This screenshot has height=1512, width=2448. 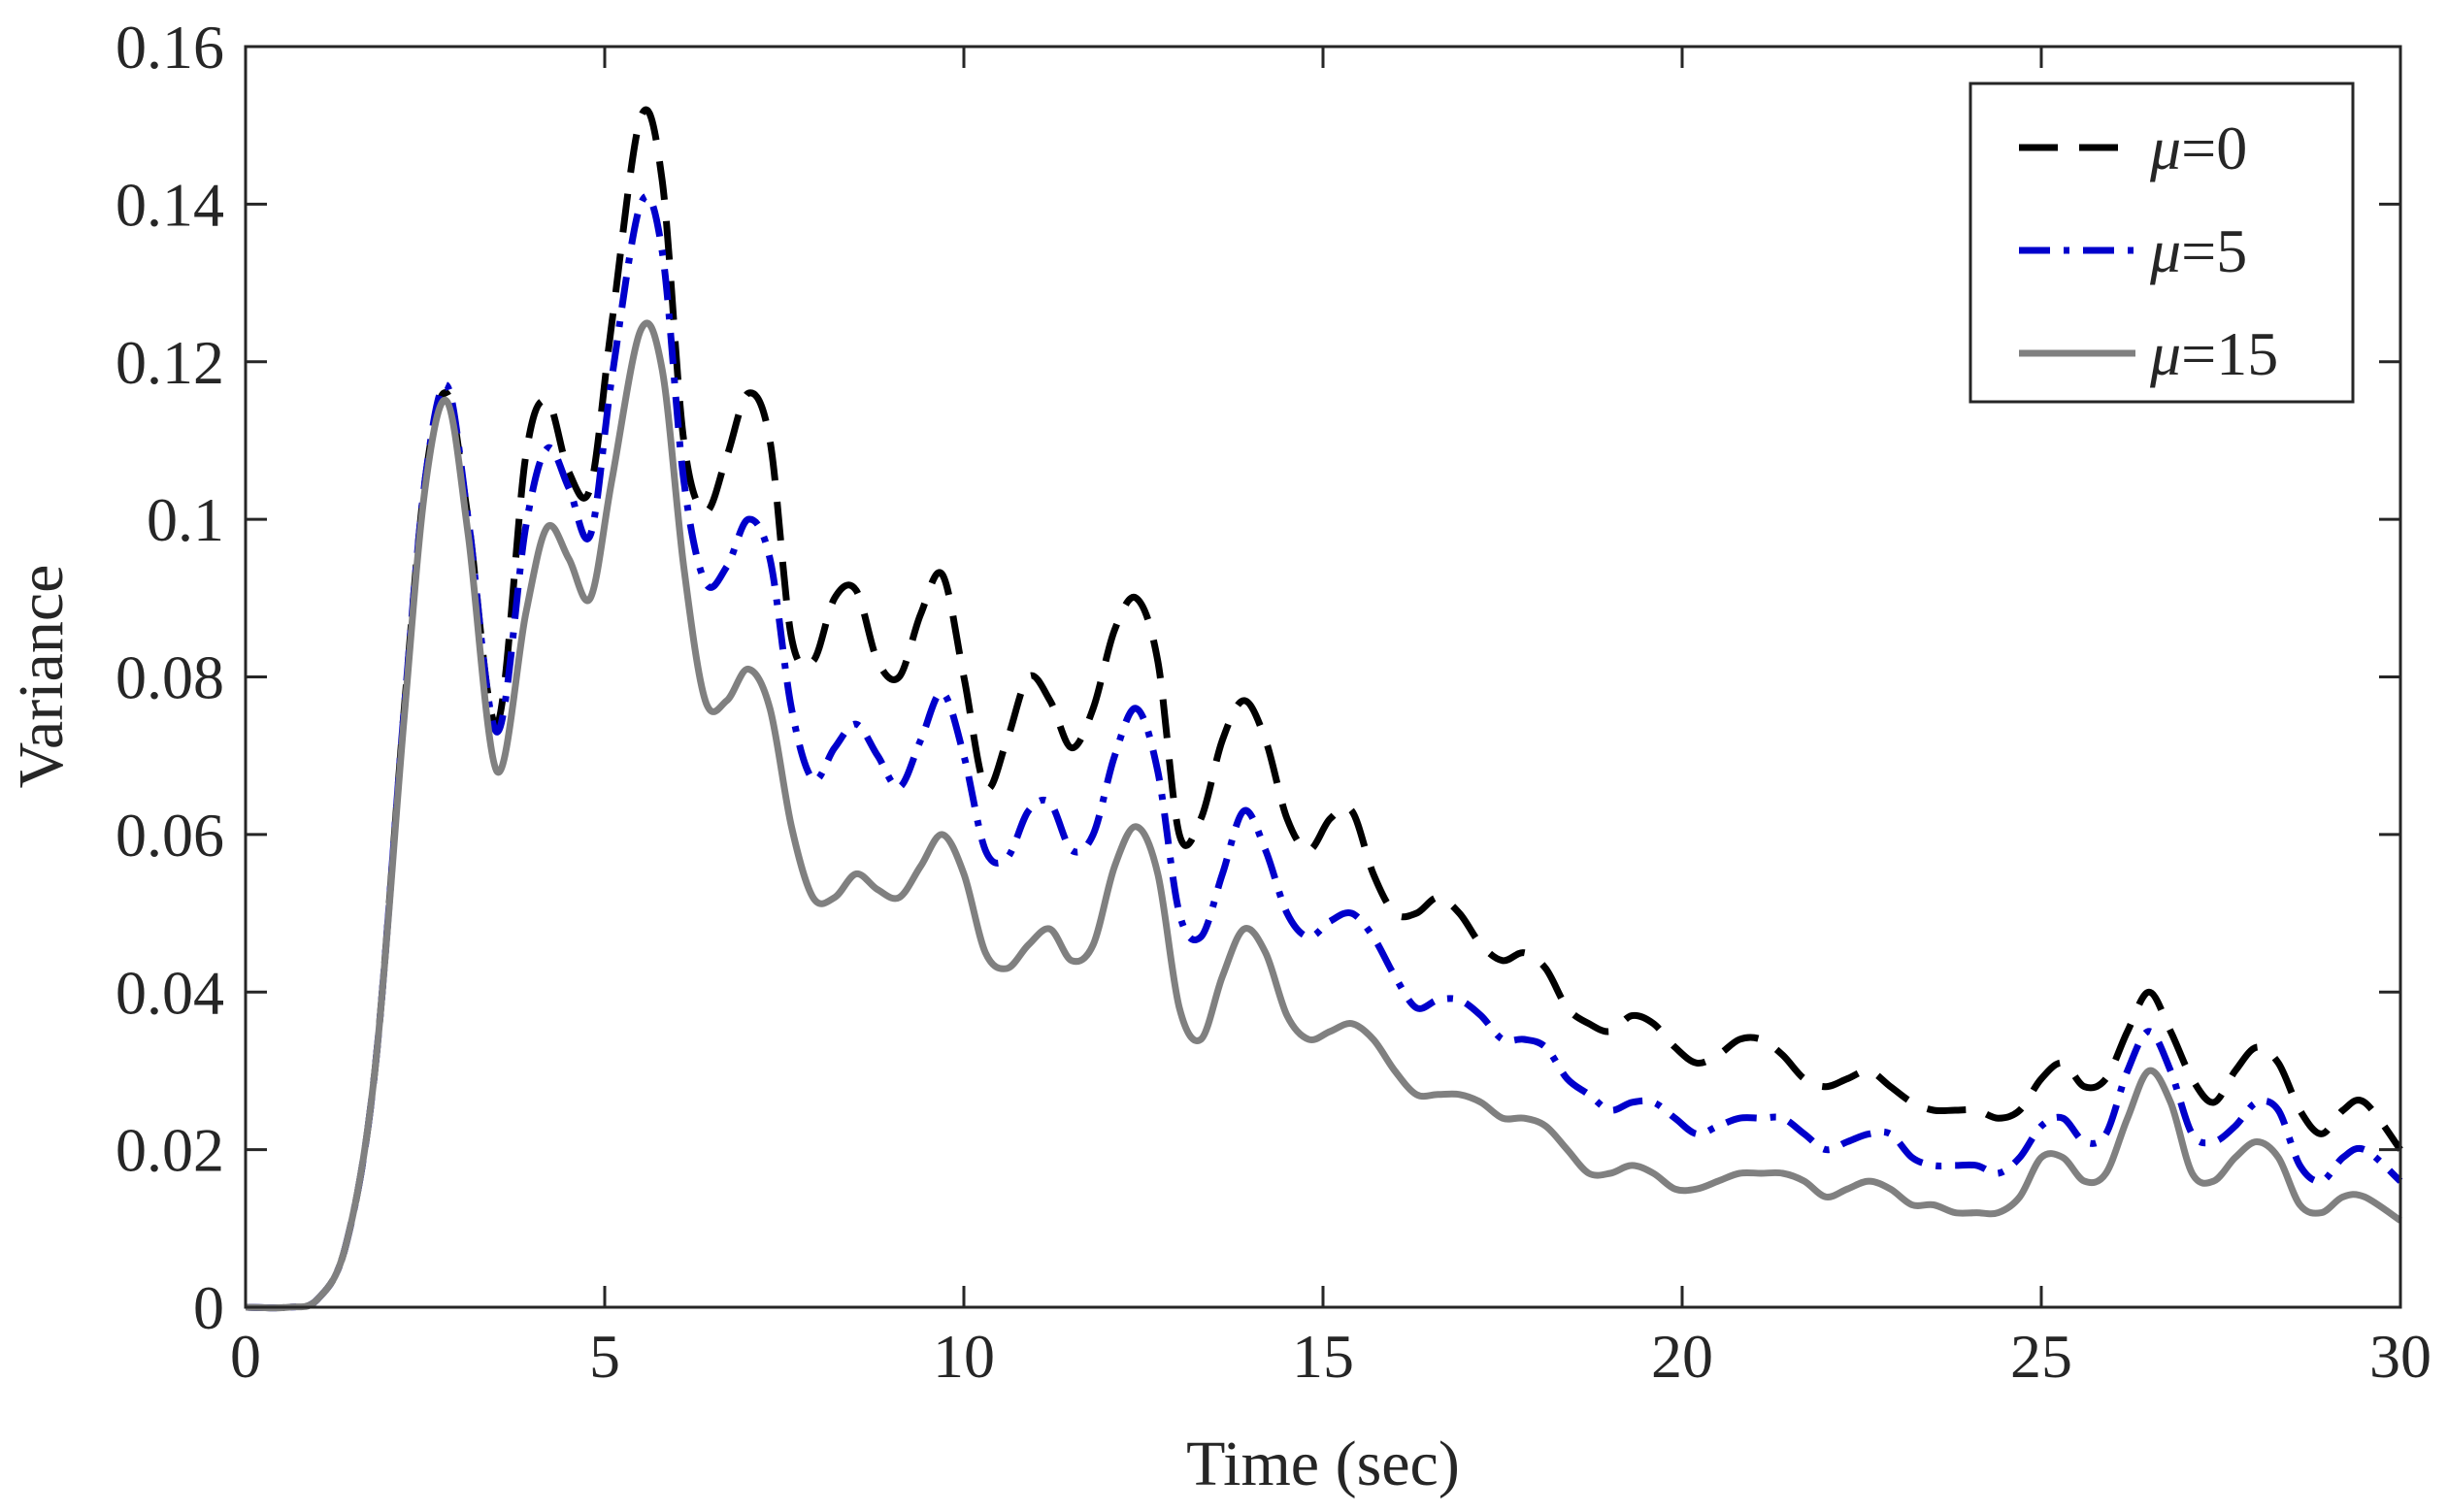 What do you see at coordinates (208, 1307) in the screenshot?
I see `y-tick-label: 0` at bounding box center [208, 1307].